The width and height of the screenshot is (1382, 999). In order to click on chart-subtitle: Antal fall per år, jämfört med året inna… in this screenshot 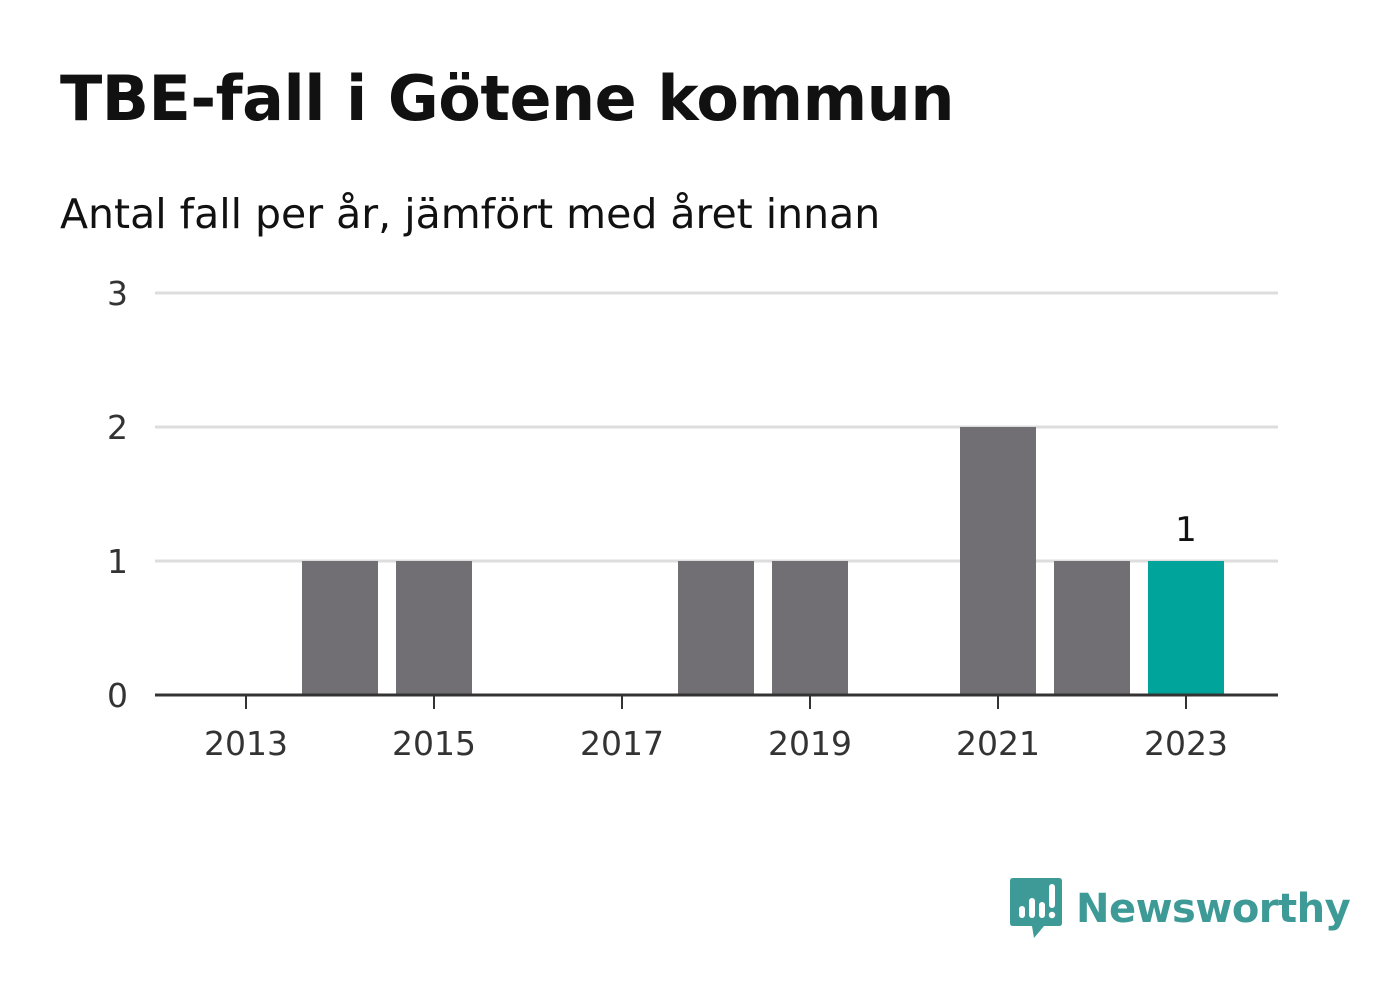, I will do `click(470, 214)`.